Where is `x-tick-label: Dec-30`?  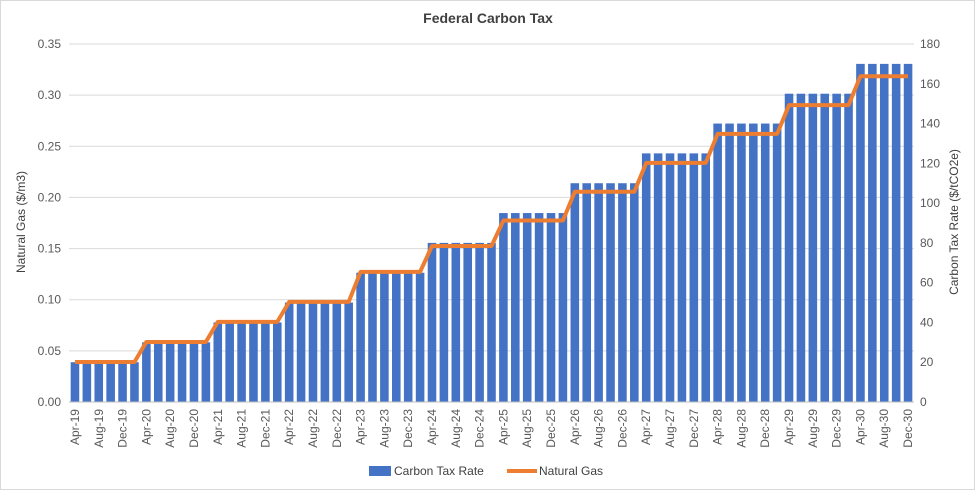 x-tick-label: Dec-30 is located at coordinates (908, 428).